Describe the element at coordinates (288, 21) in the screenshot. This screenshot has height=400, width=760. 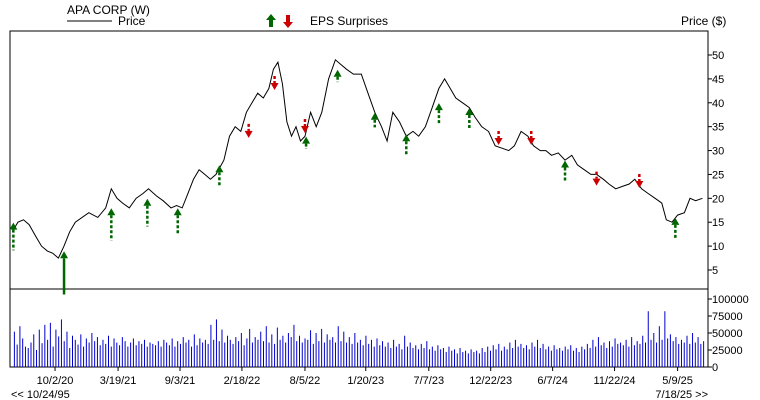
I see `eps-legend-miss-icon` at that location.